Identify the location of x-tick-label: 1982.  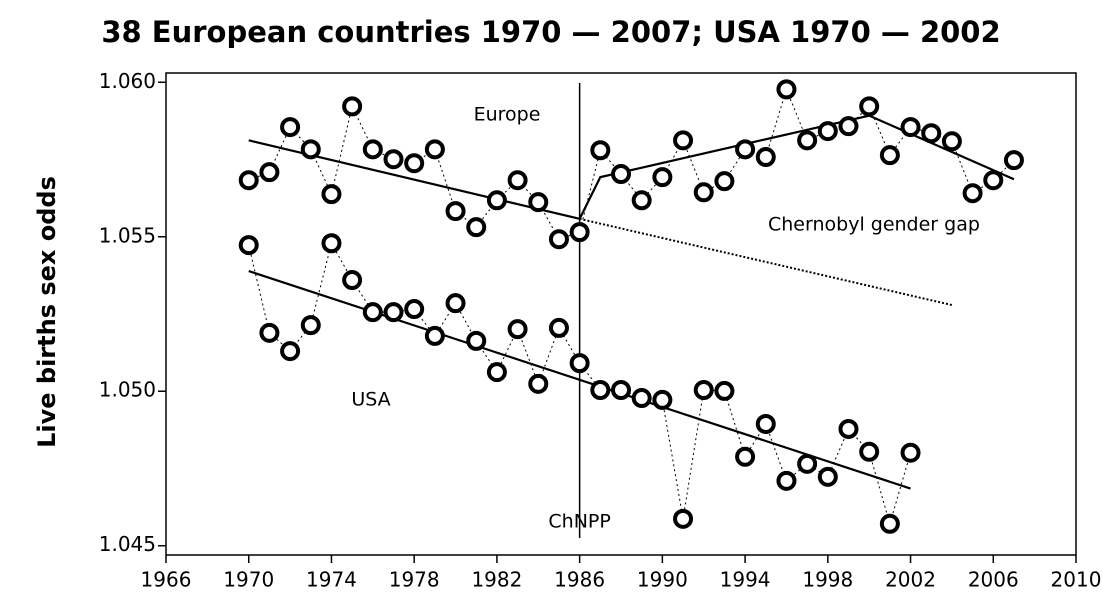
(496, 580).